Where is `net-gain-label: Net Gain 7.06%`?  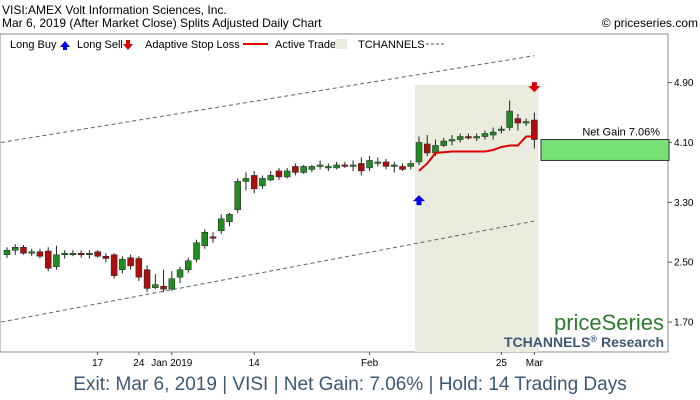 net-gain-label: Net Gain 7.06% is located at coordinates (621, 133).